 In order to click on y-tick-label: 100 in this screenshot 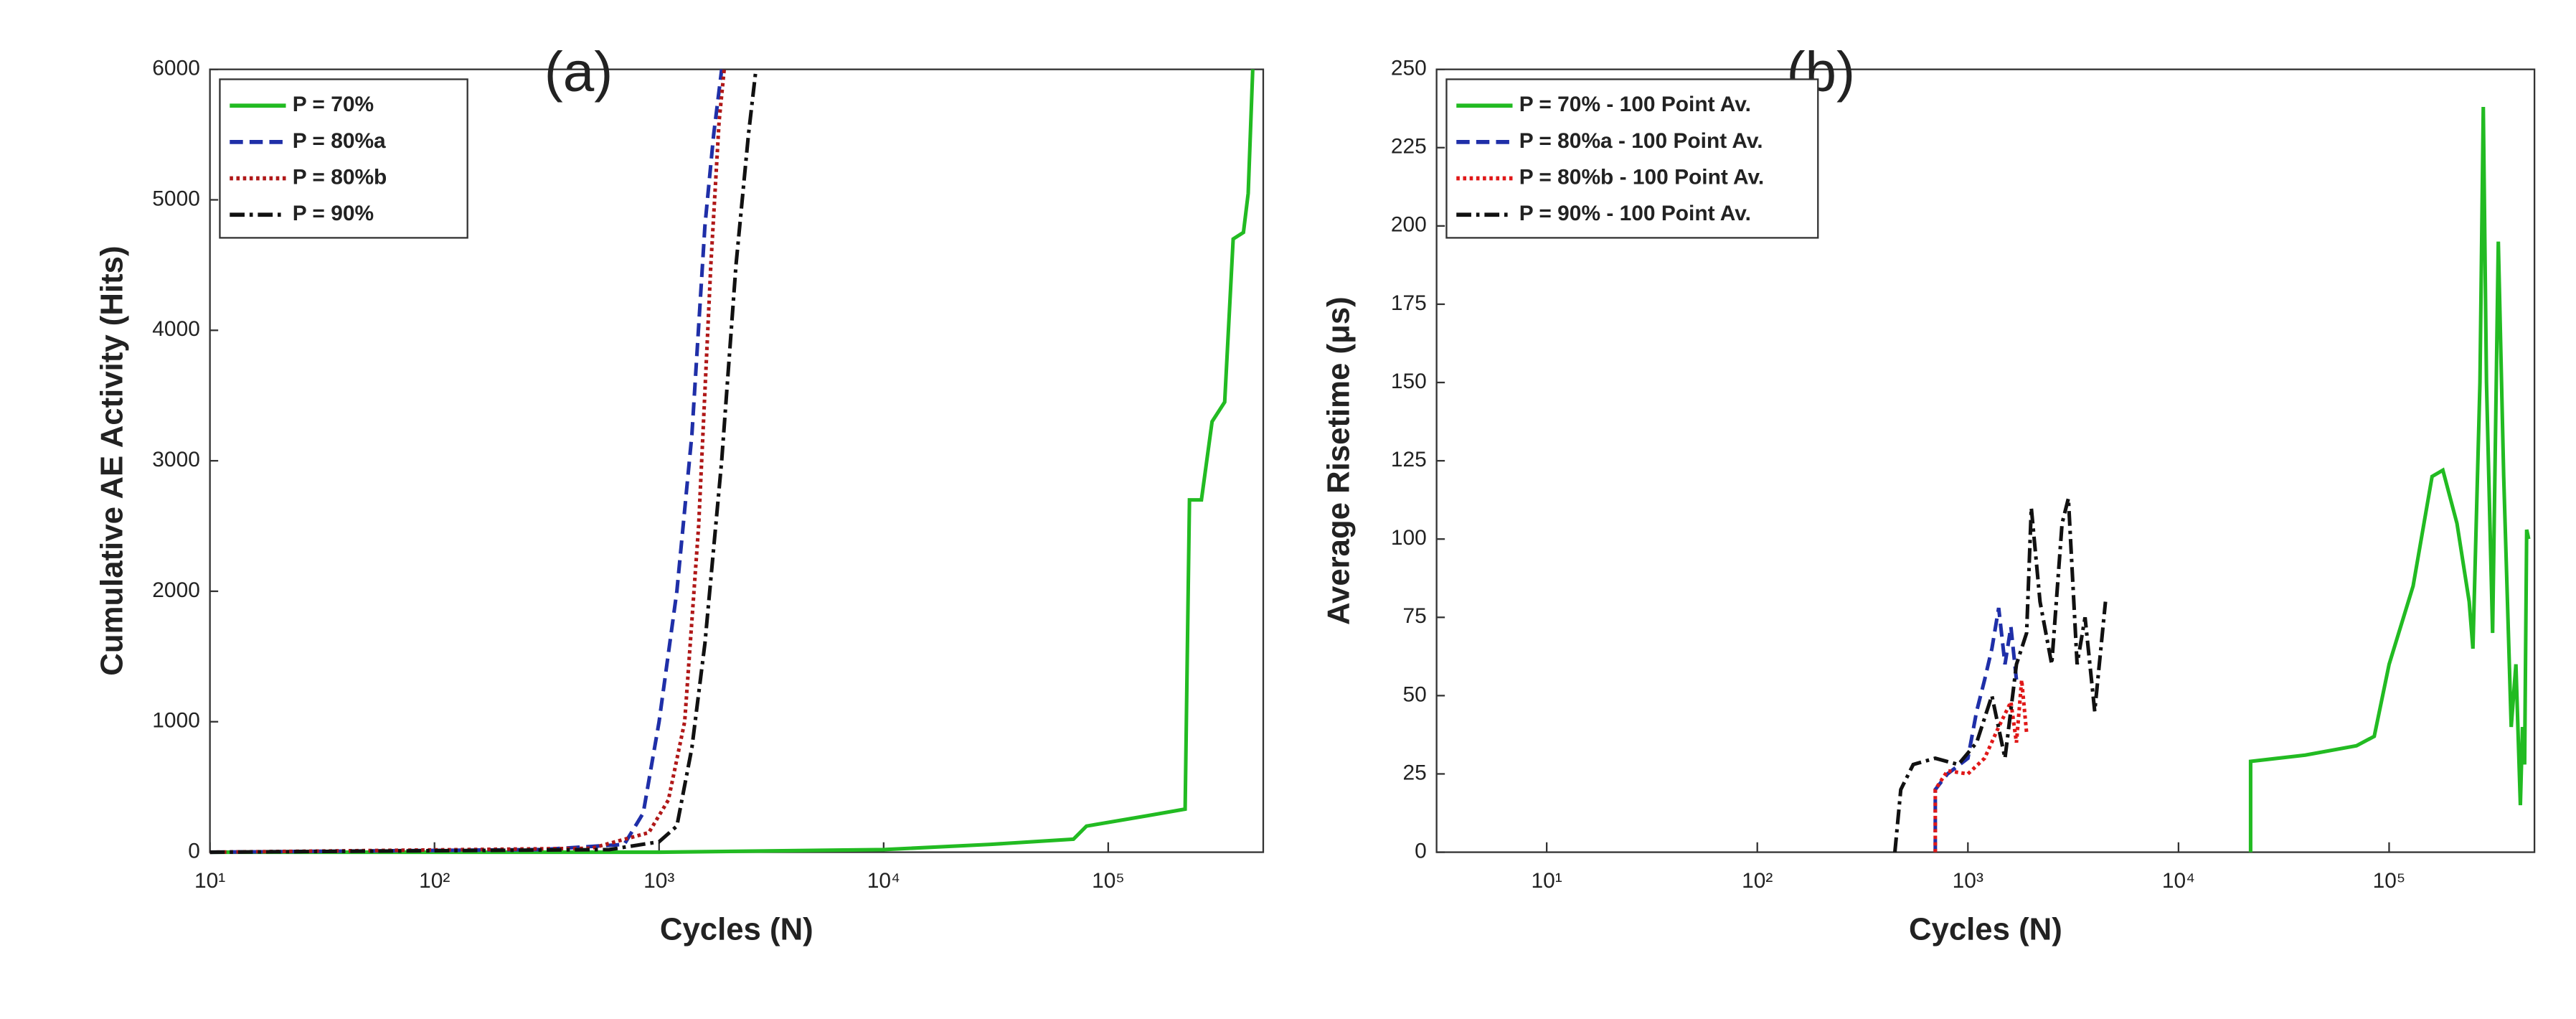, I will do `click(1409, 538)`.